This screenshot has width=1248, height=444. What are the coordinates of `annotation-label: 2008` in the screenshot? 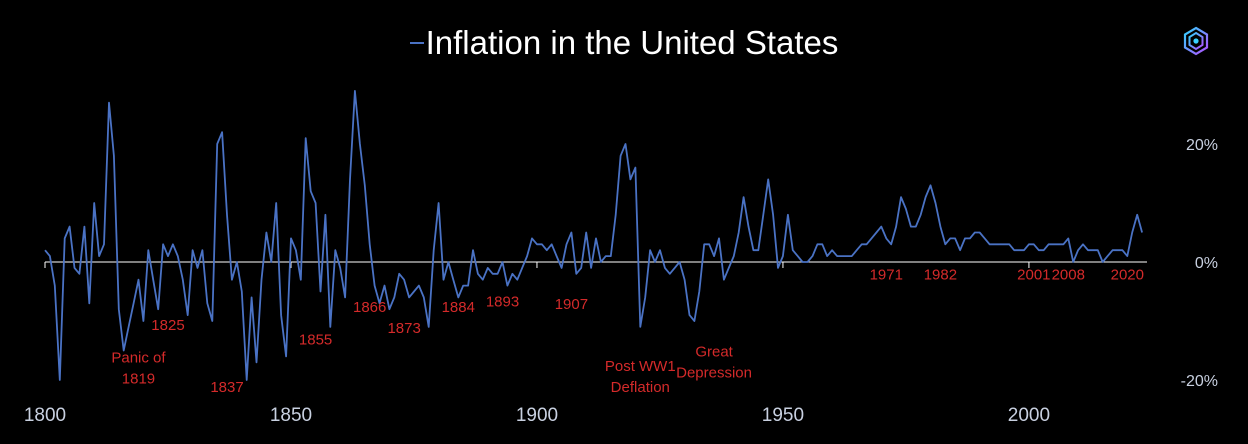 It's located at (1068, 275).